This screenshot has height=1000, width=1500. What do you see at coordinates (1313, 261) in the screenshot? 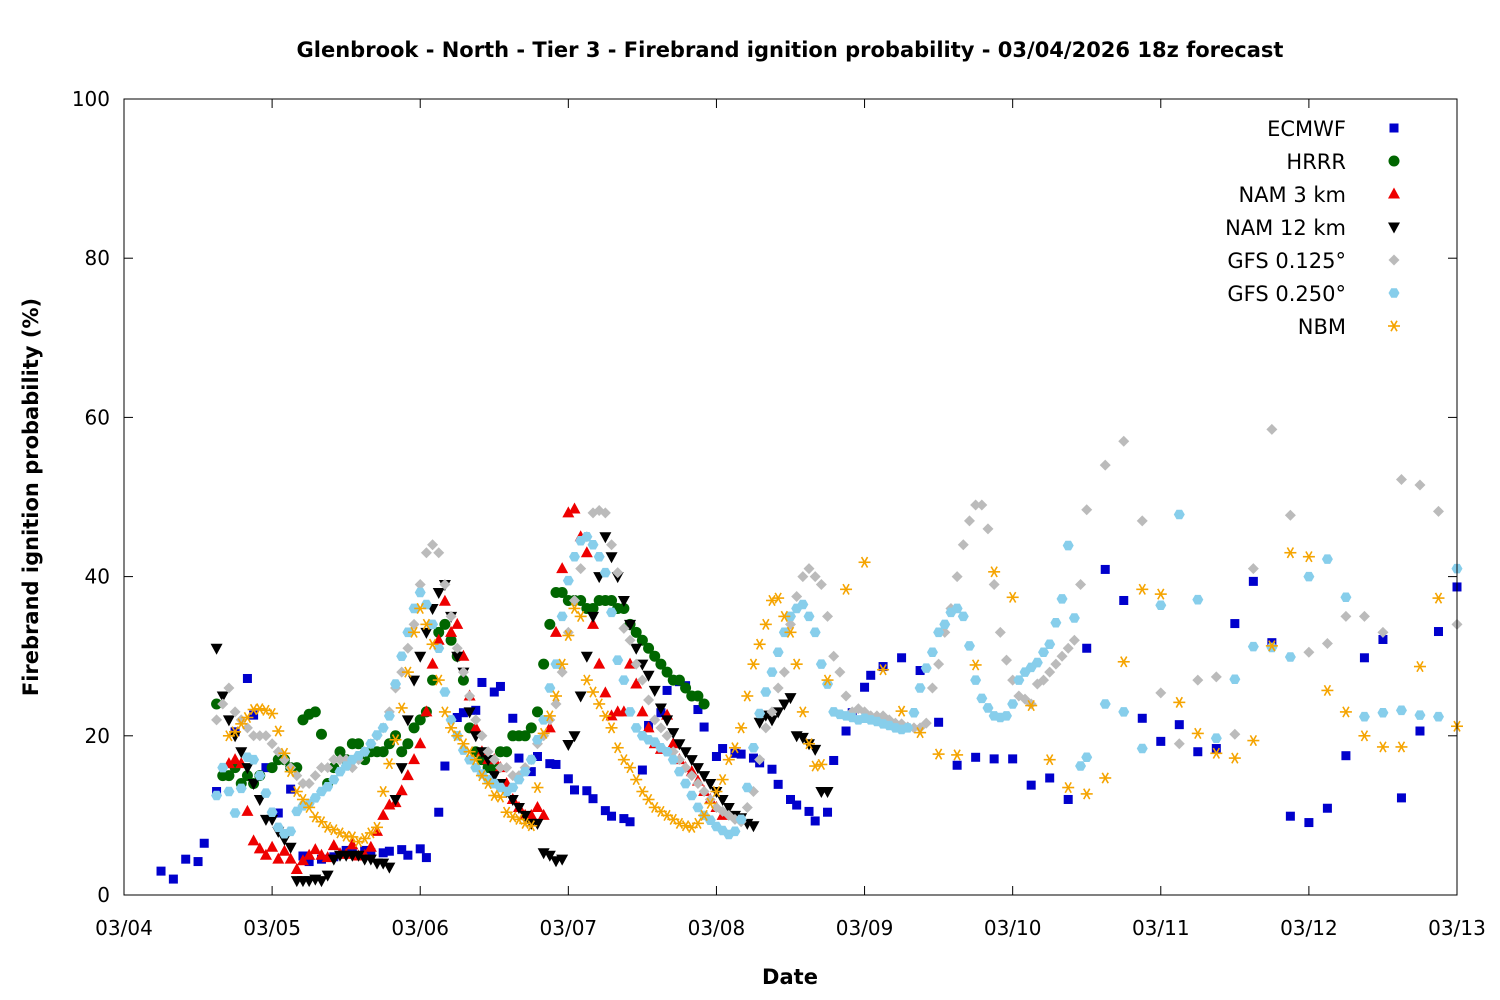
I see `legend-entry-gfs-0-125: GFS 0.125°` at bounding box center [1313, 261].